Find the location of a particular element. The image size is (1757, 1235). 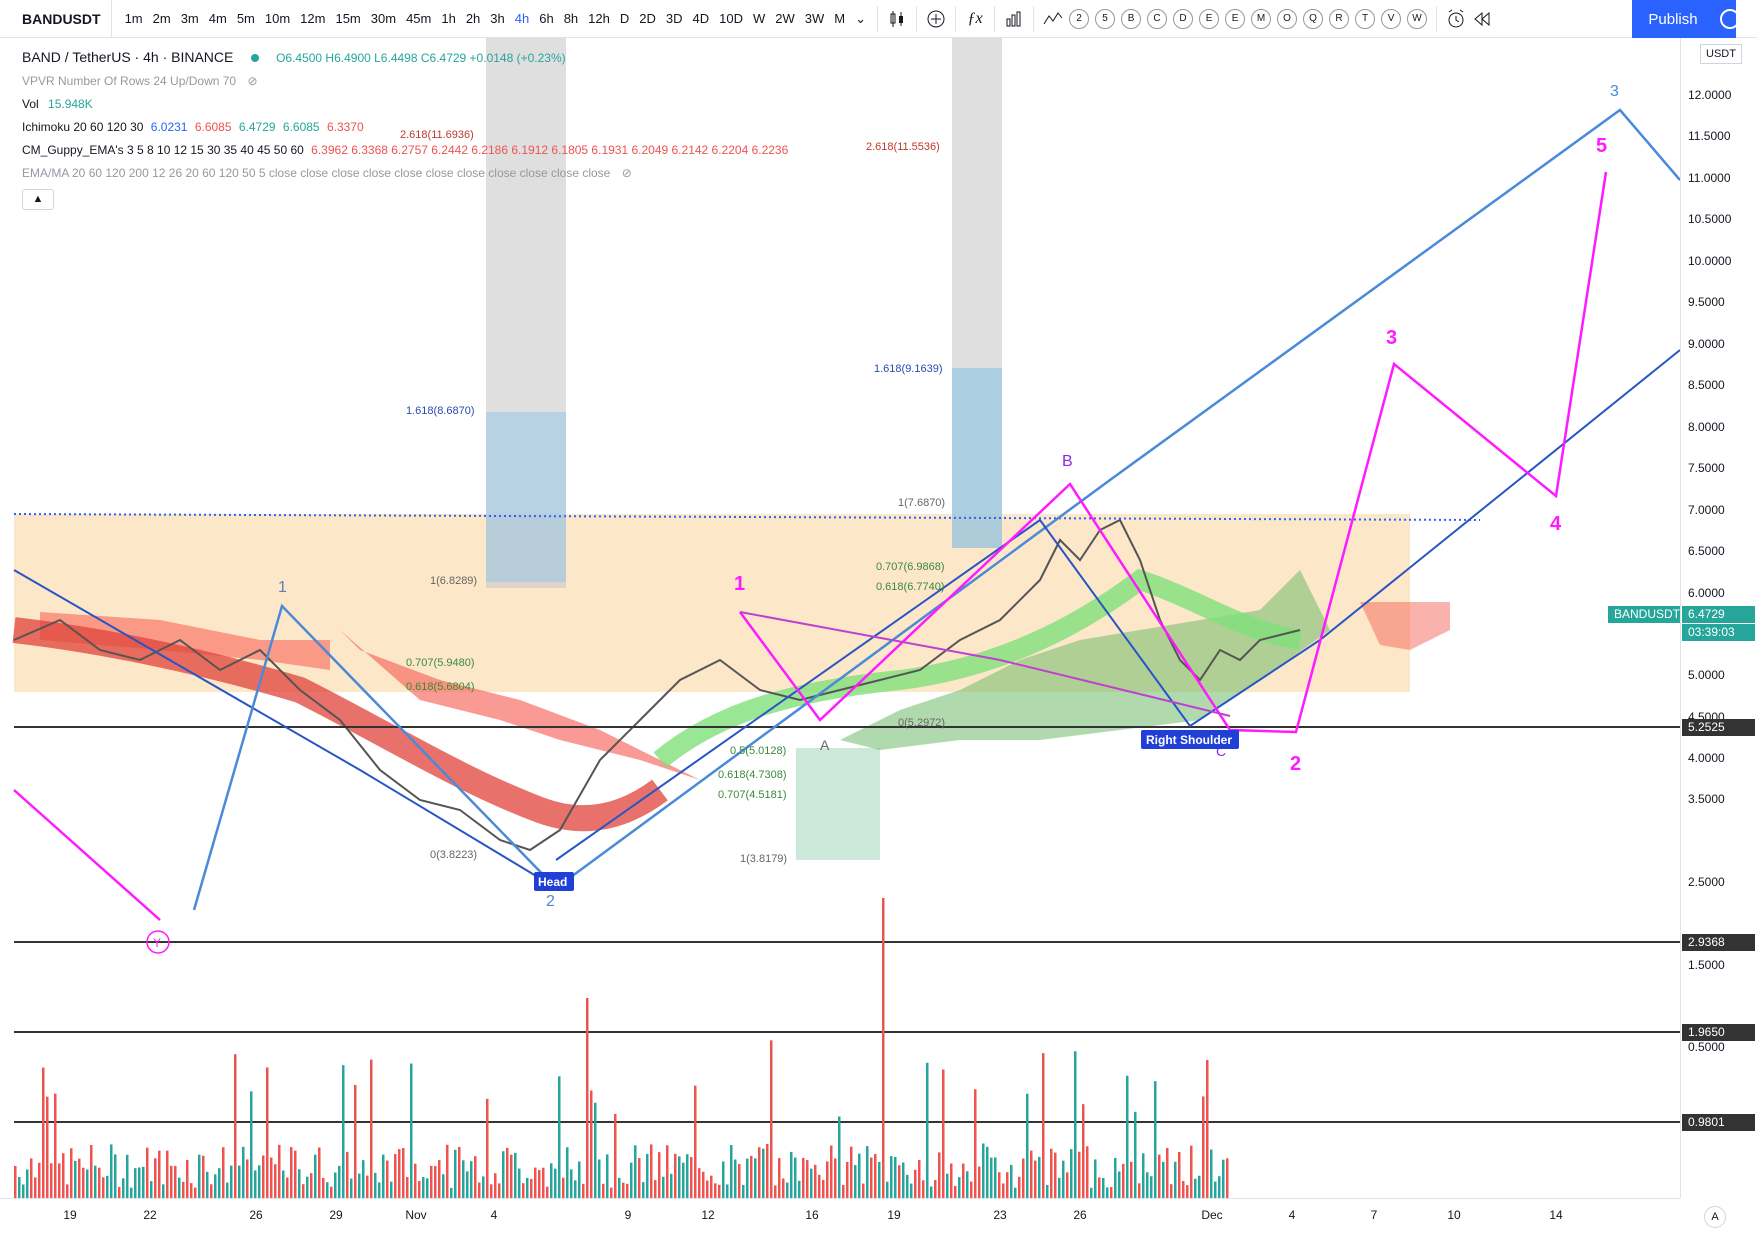

compare-icon is located at coordinates (1053, 19).